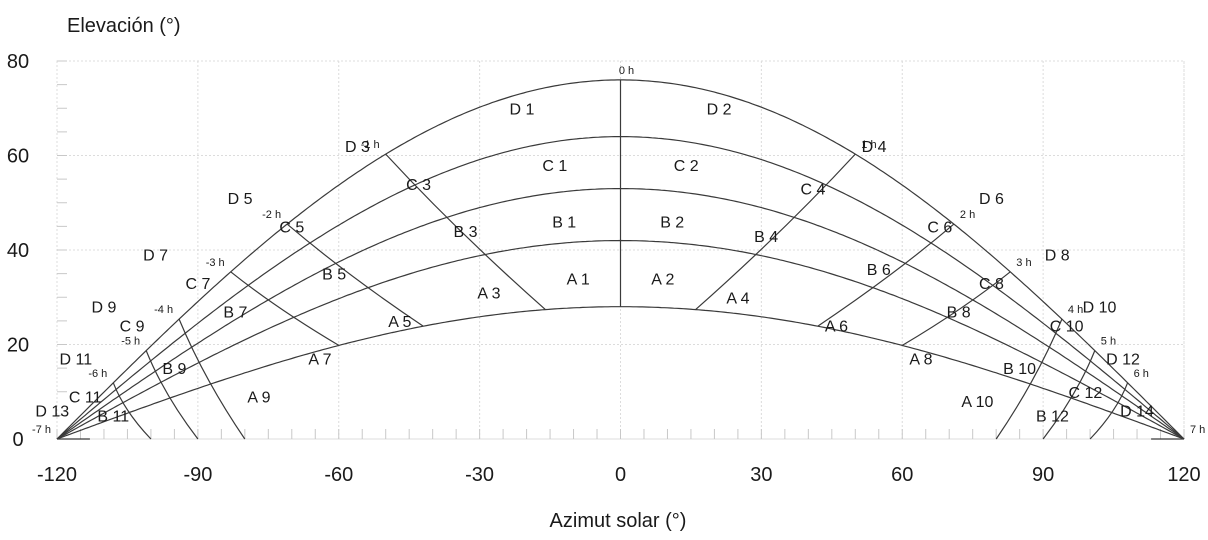 The image size is (1208, 540). I want to click on zone-label: D 2, so click(719, 109).